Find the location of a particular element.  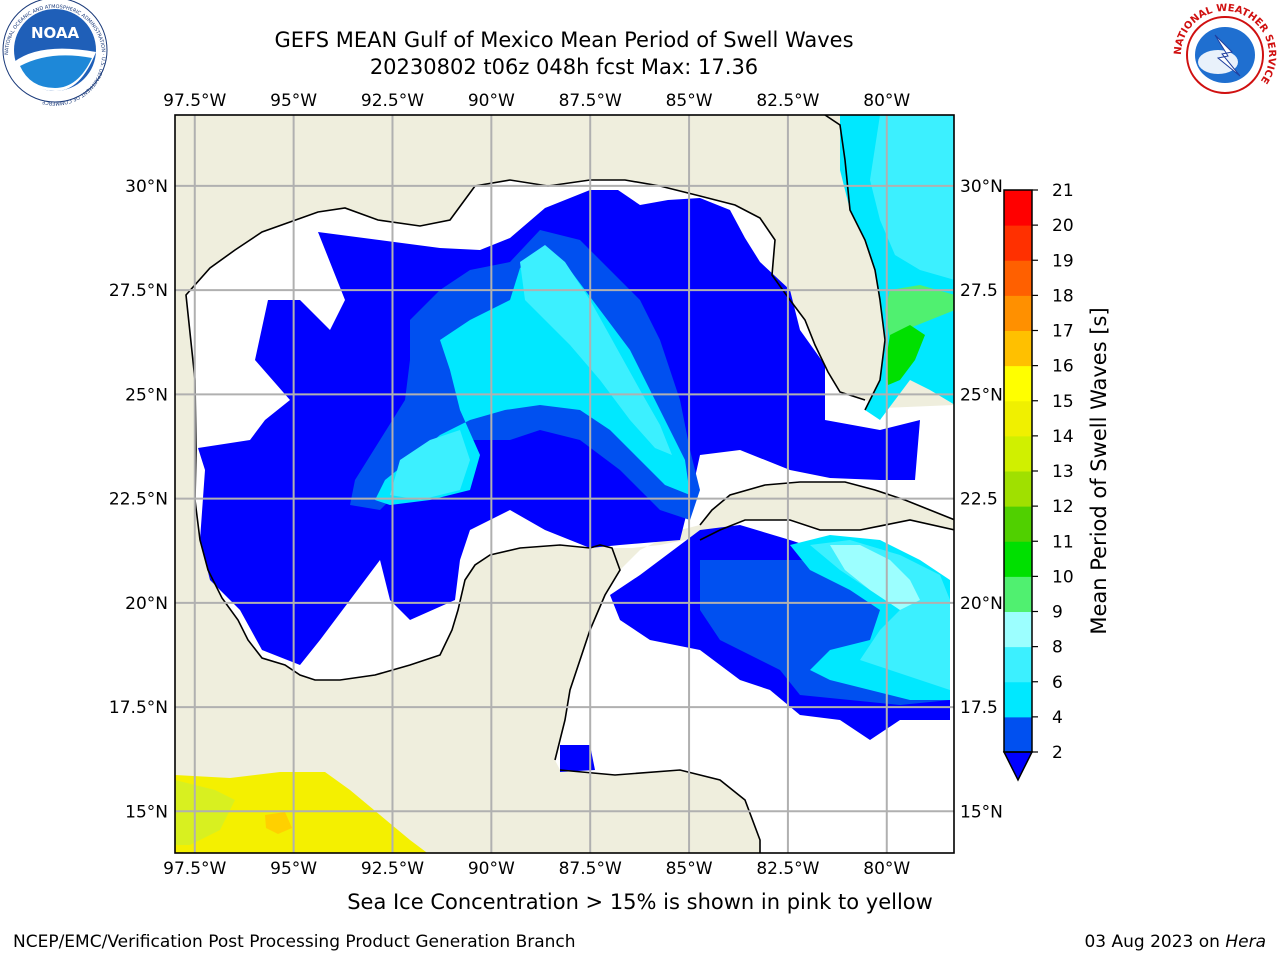

y-tick-label-left: 27.5°N is located at coordinates (138, 291).